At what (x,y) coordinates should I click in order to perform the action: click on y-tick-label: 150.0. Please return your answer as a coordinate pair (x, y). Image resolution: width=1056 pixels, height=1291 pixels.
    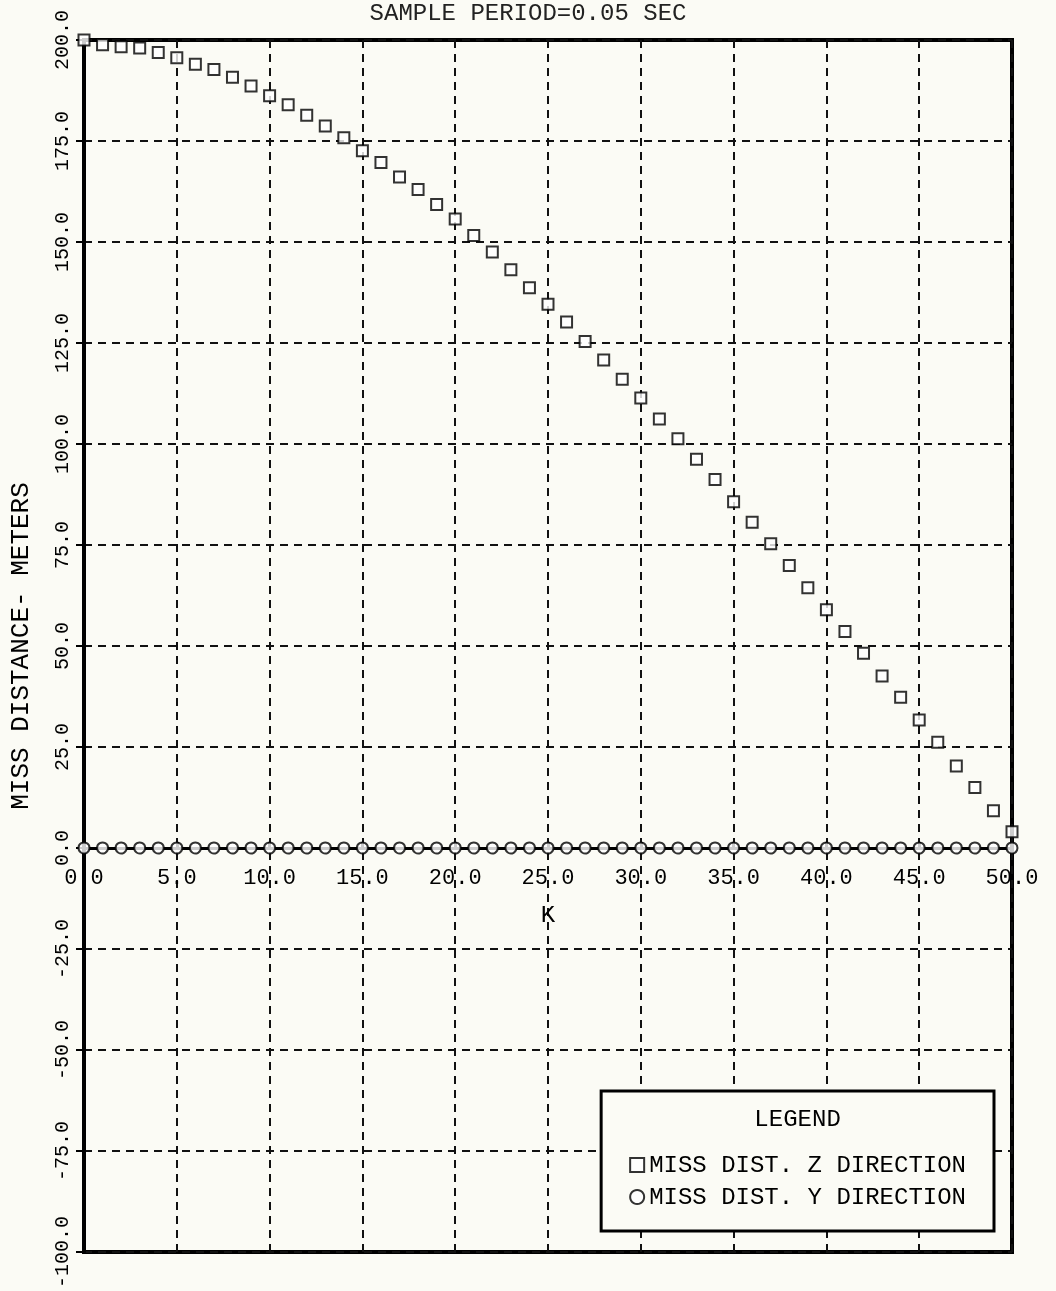
    Looking at the image, I should click on (62, 242).